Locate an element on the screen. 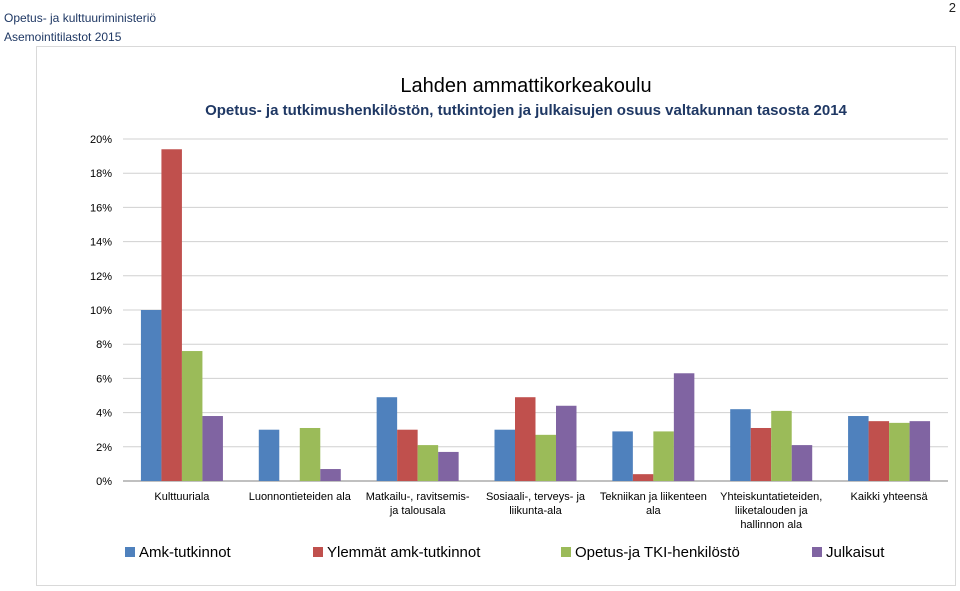 The height and width of the screenshot is (591, 960). y-tick-label: 14% is located at coordinates (101, 243).